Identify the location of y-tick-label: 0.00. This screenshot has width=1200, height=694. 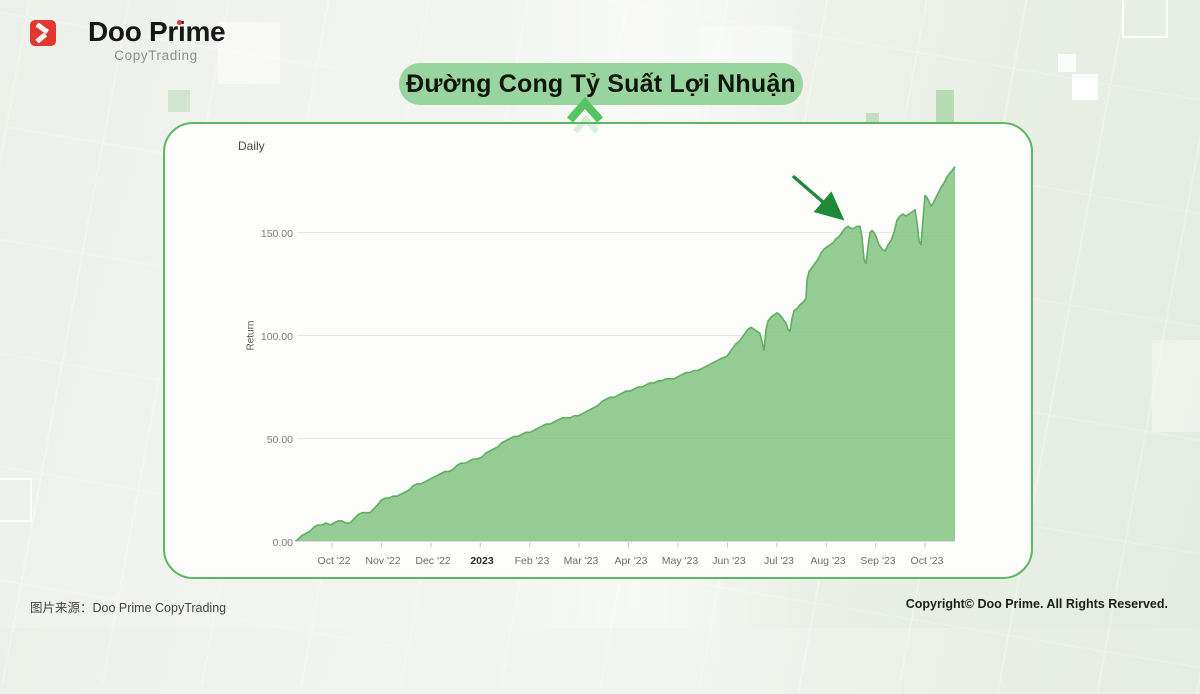
(282, 543).